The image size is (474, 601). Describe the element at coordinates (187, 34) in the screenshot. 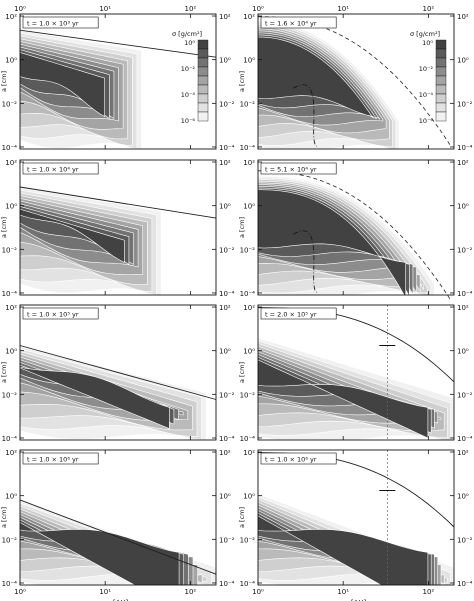

I see `colorbar-label: σ [g/cm²]` at that location.